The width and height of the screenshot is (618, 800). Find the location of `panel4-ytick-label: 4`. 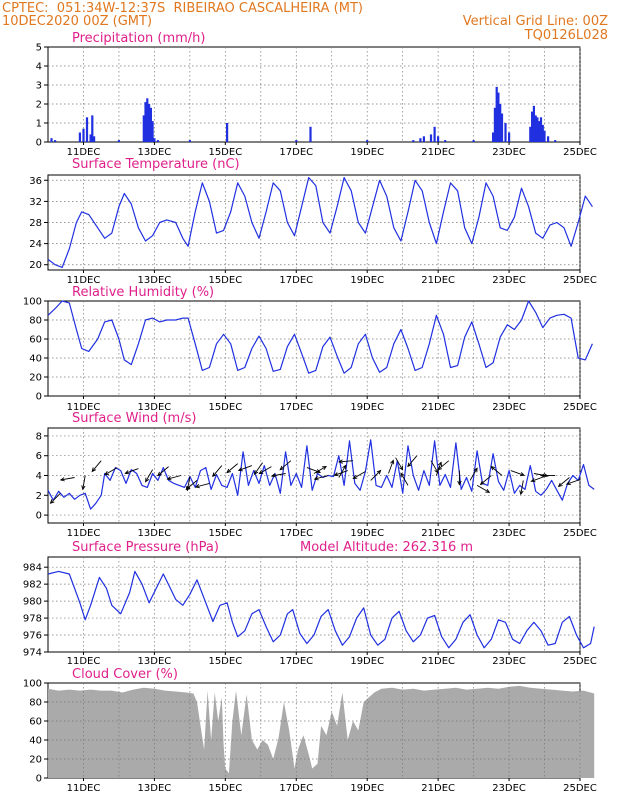

panel4-ytick-label: 4 is located at coordinates (39, 476).